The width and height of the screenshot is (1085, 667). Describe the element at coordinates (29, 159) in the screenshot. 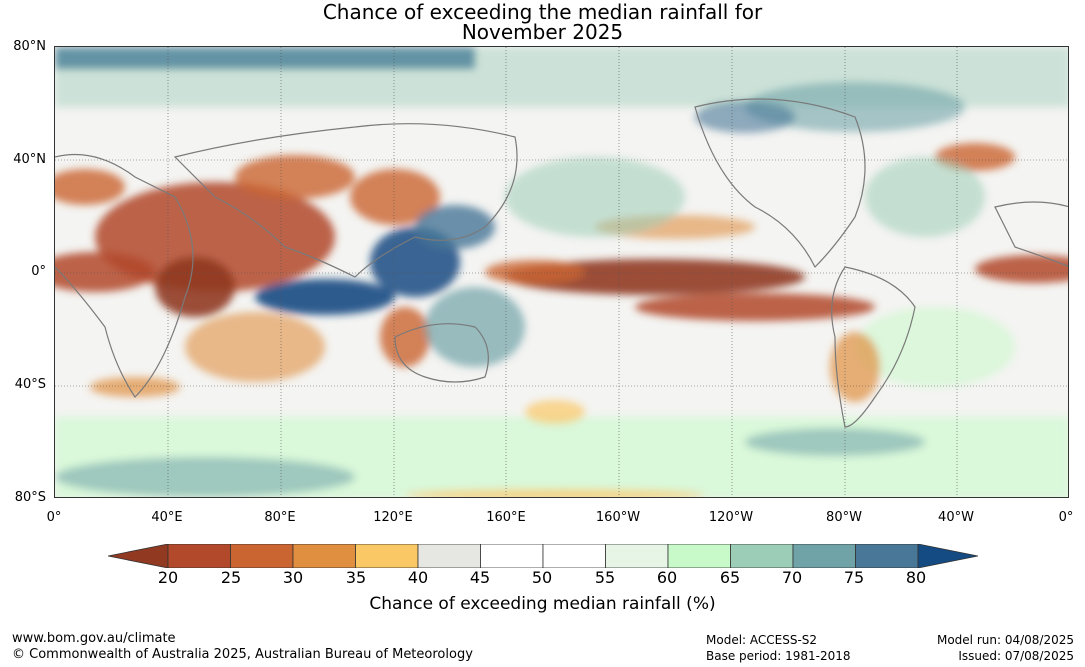

I see `lat-label-40n: 40°N` at that location.